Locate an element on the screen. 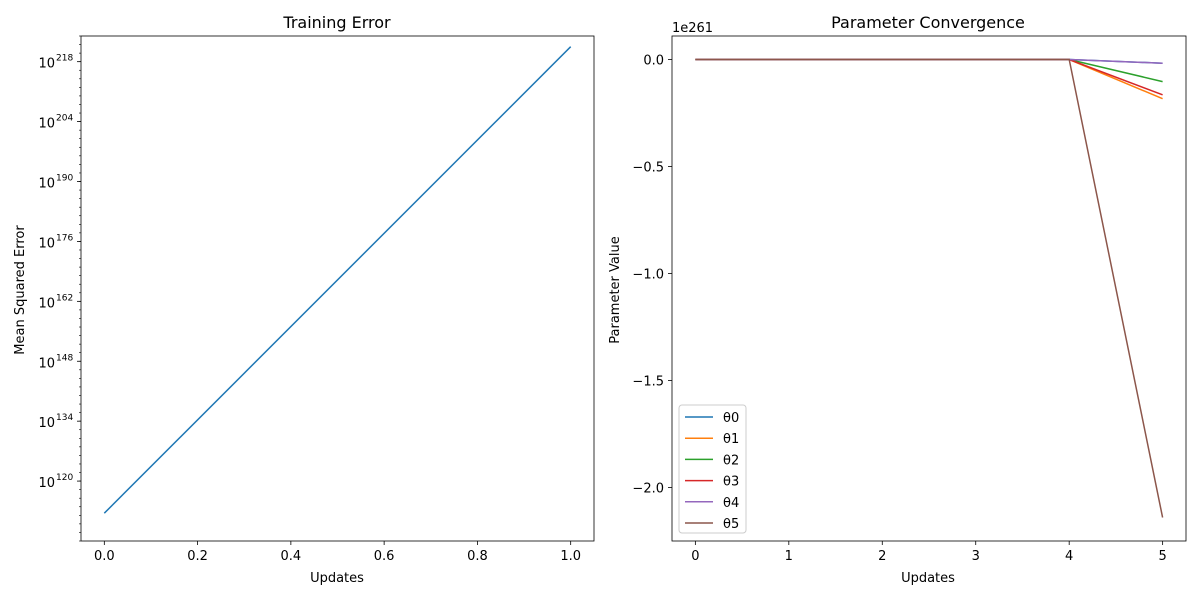 The width and height of the screenshot is (1200, 600). y-axis-label: Parameter Value is located at coordinates (615, 289).